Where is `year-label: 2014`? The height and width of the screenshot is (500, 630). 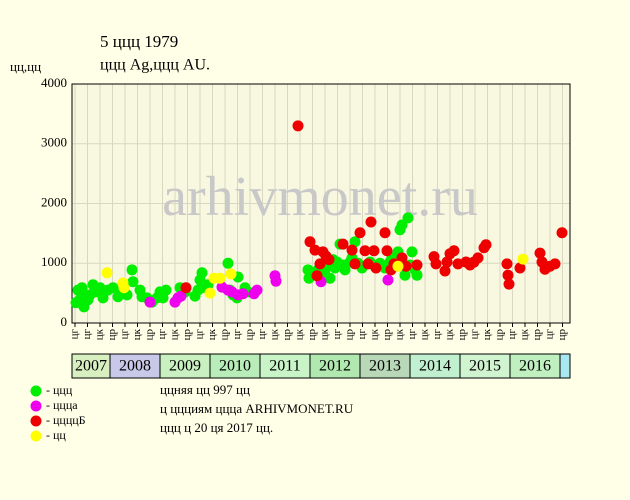
year-label: 2014 is located at coordinates (435, 366).